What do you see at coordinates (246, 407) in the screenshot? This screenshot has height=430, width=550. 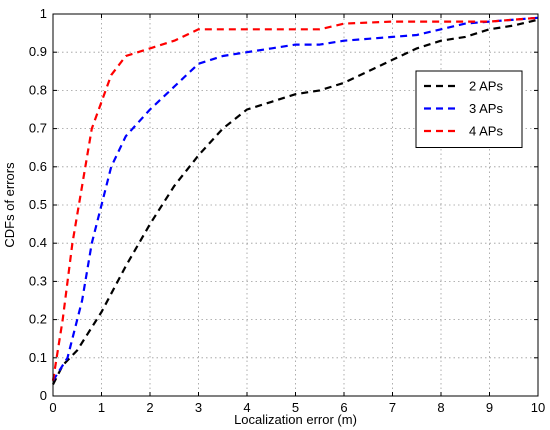 I see `x-tick-label: 4` at bounding box center [246, 407].